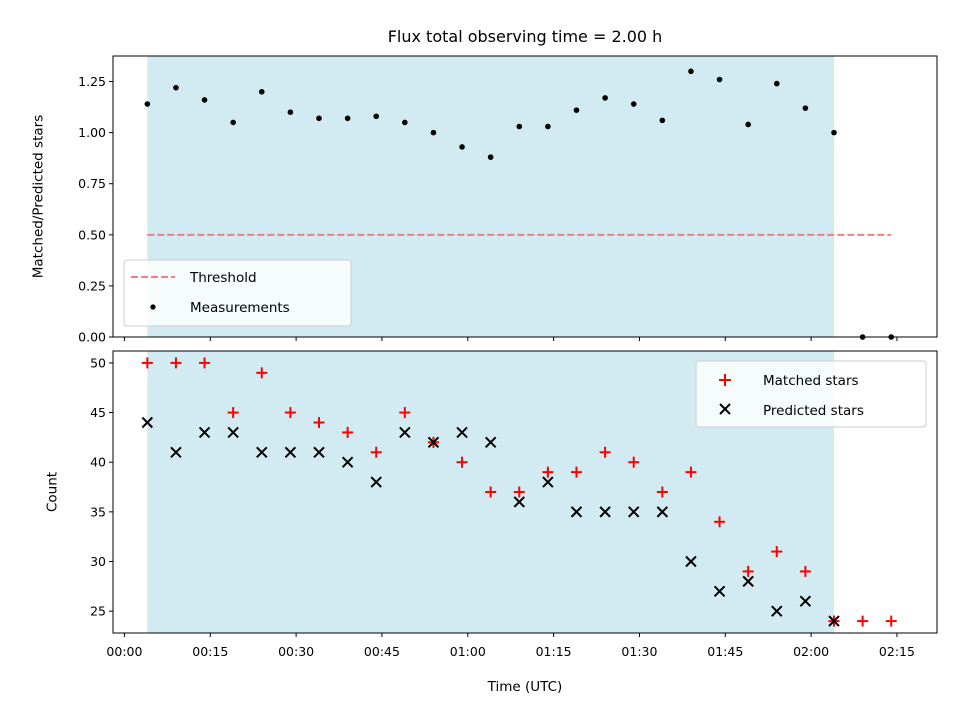  Describe the element at coordinates (223, 278) in the screenshot. I see `legend-threshold-label: Threshold` at that location.